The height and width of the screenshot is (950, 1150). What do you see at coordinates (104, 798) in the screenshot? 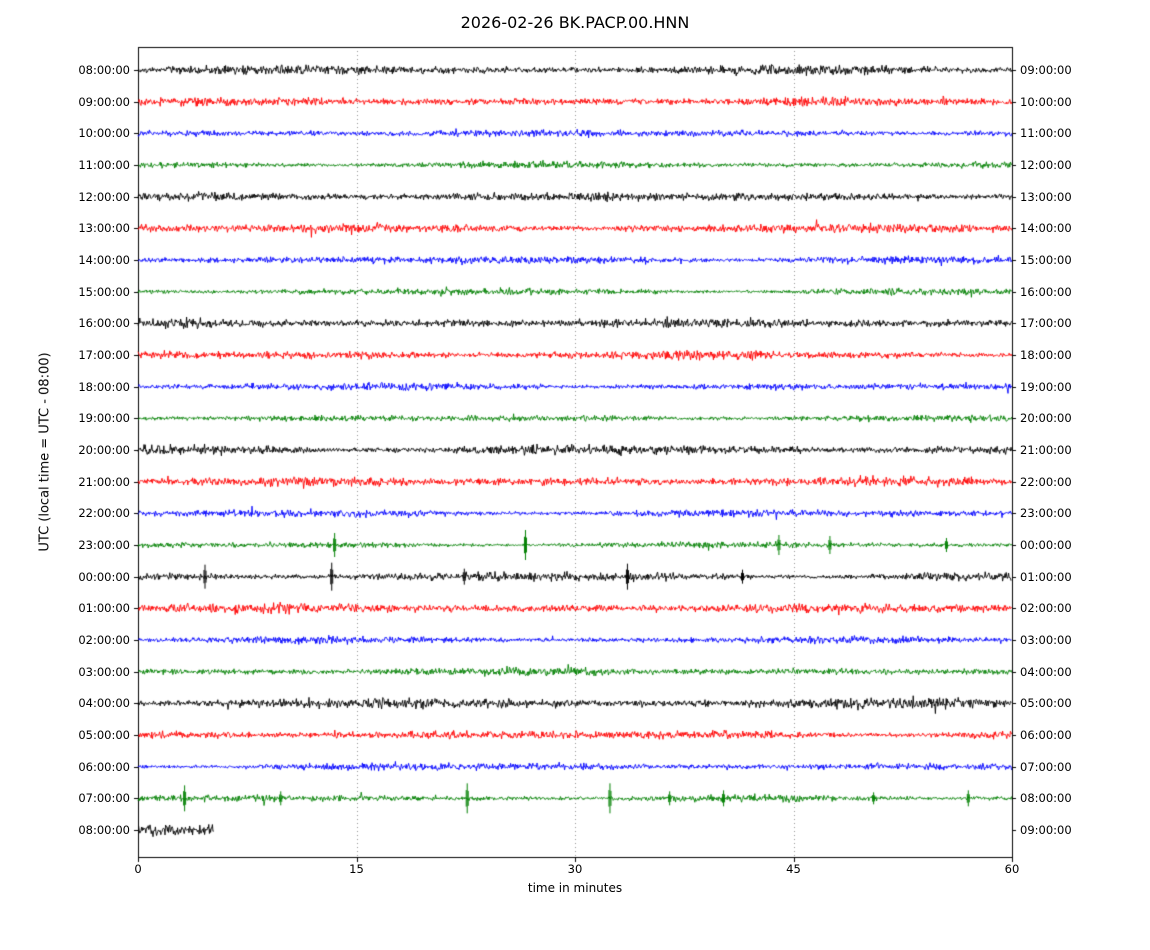
I see `left-time-label: 07:00:00` at bounding box center [104, 798].